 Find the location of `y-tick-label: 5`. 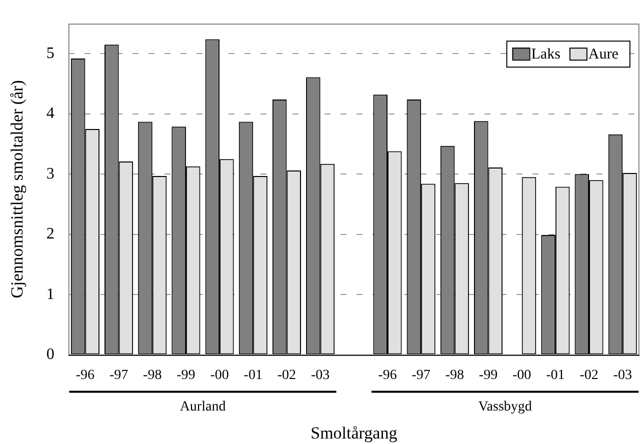

y-tick-label: 5 is located at coordinates (50, 53).